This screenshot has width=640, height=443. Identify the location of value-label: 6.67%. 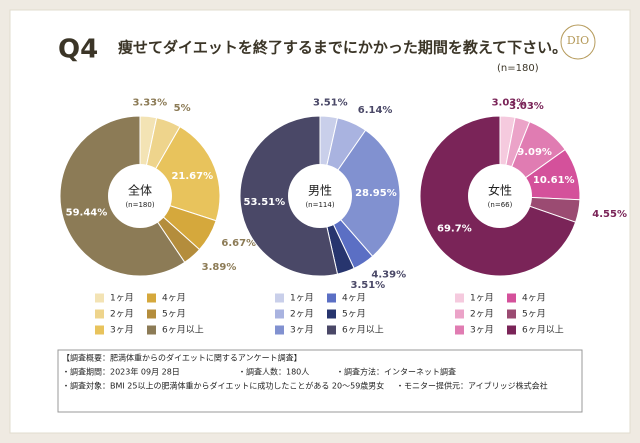
(238, 243).